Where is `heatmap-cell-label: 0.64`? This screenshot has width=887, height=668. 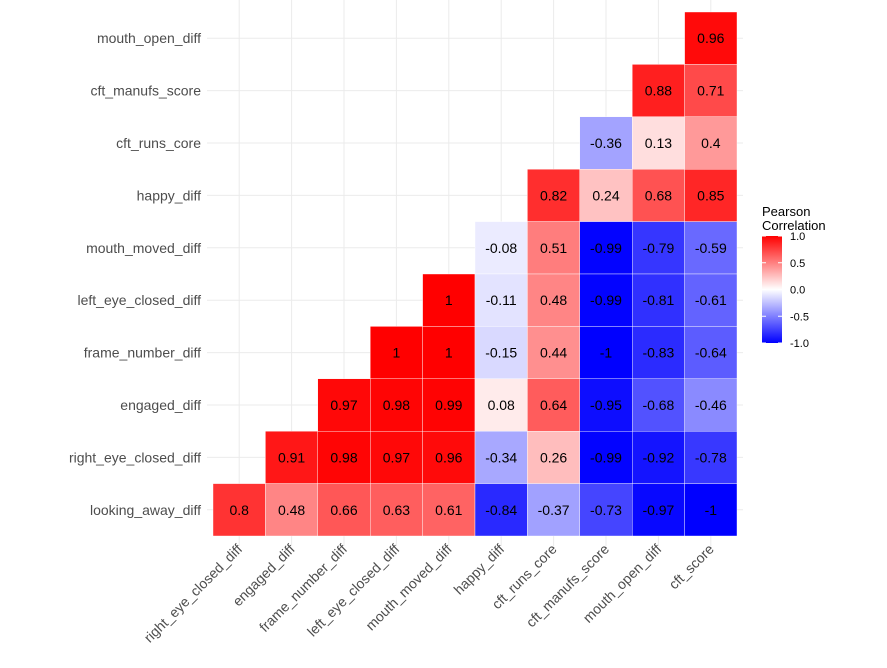 heatmap-cell-label: 0.64 is located at coordinates (553, 405).